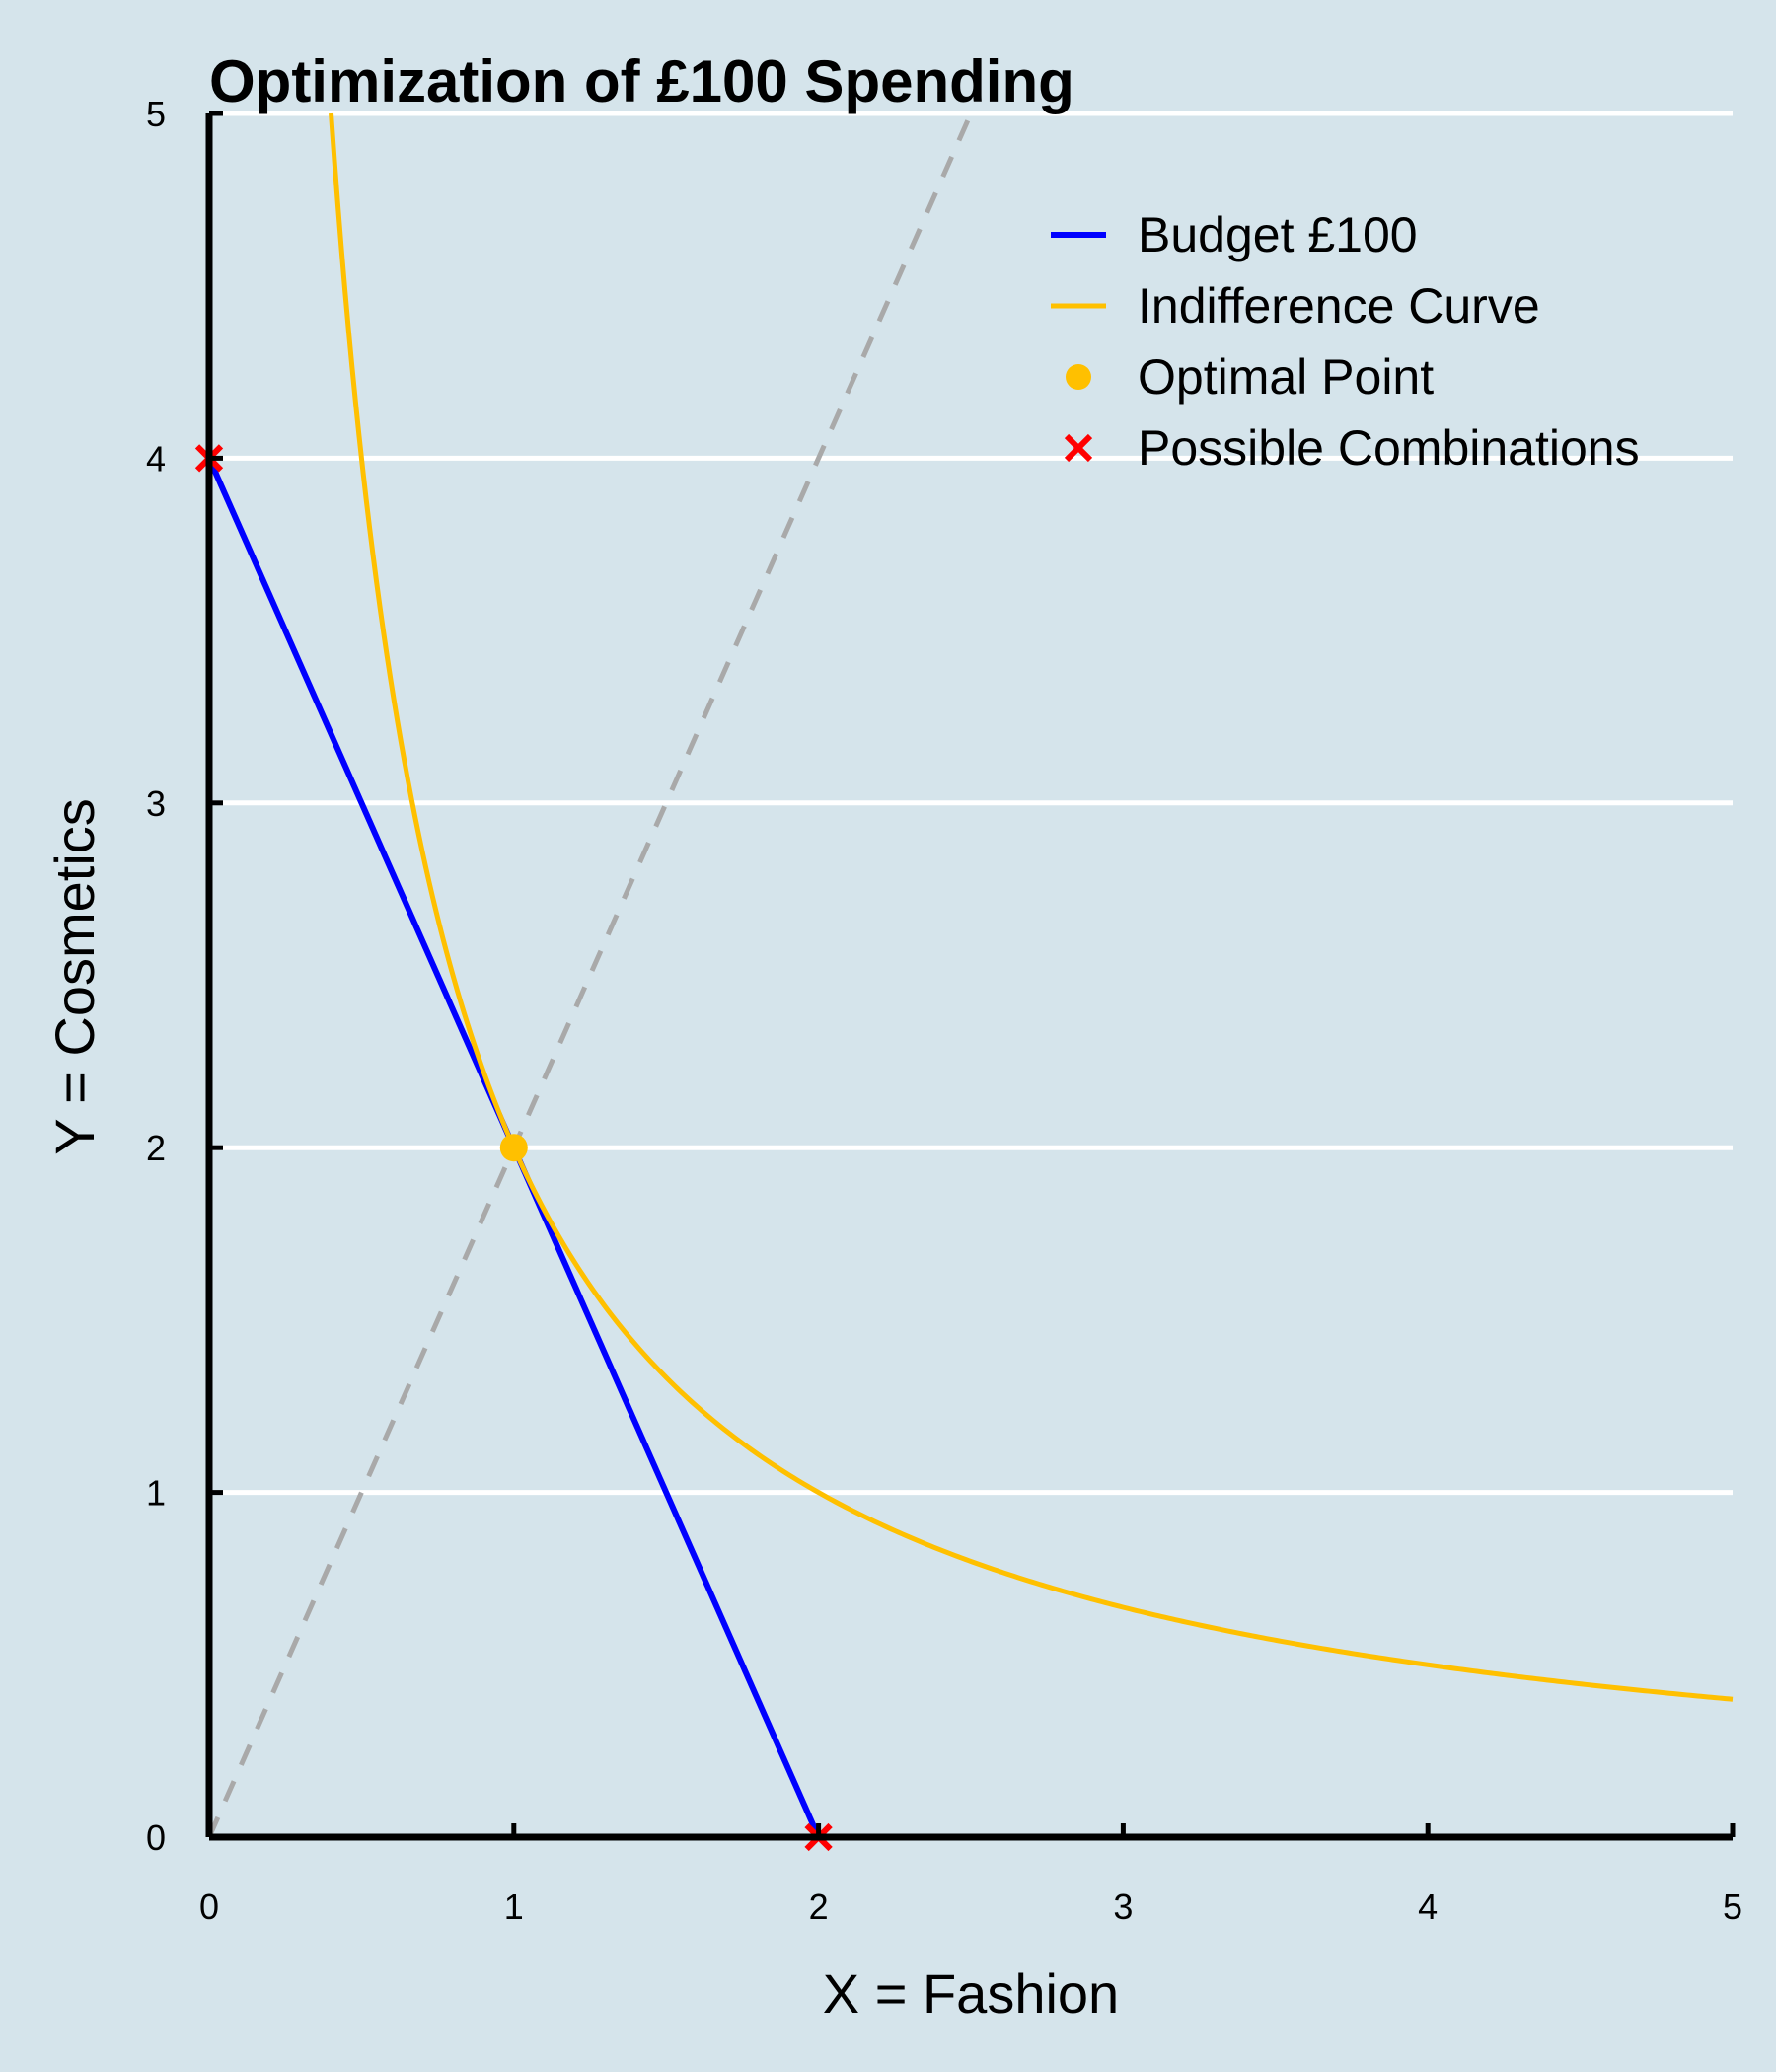 This screenshot has width=1776, height=2072. What do you see at coordinates (1339, 305) in the screenshot?
I see `legend-label-2: Indifference Curve` at bounding box center [1339, 305].